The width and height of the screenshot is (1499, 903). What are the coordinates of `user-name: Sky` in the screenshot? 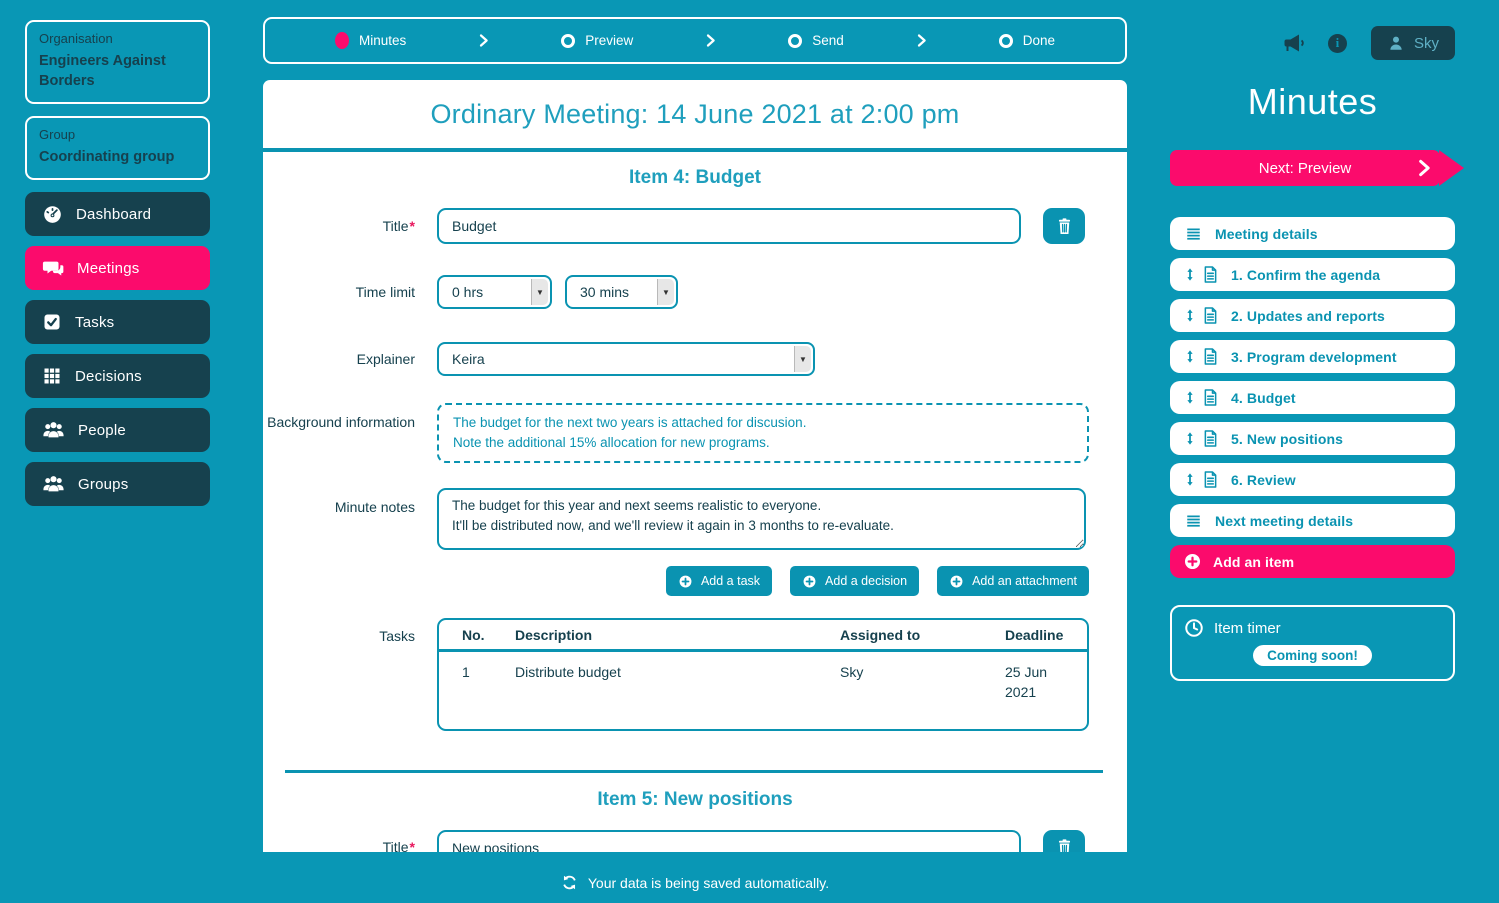 It's located at (1426, 43).